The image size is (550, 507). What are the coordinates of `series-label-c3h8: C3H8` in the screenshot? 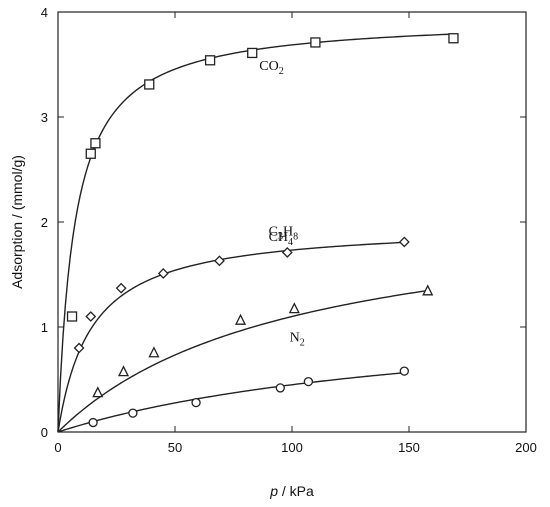 It's located at (283, 234).